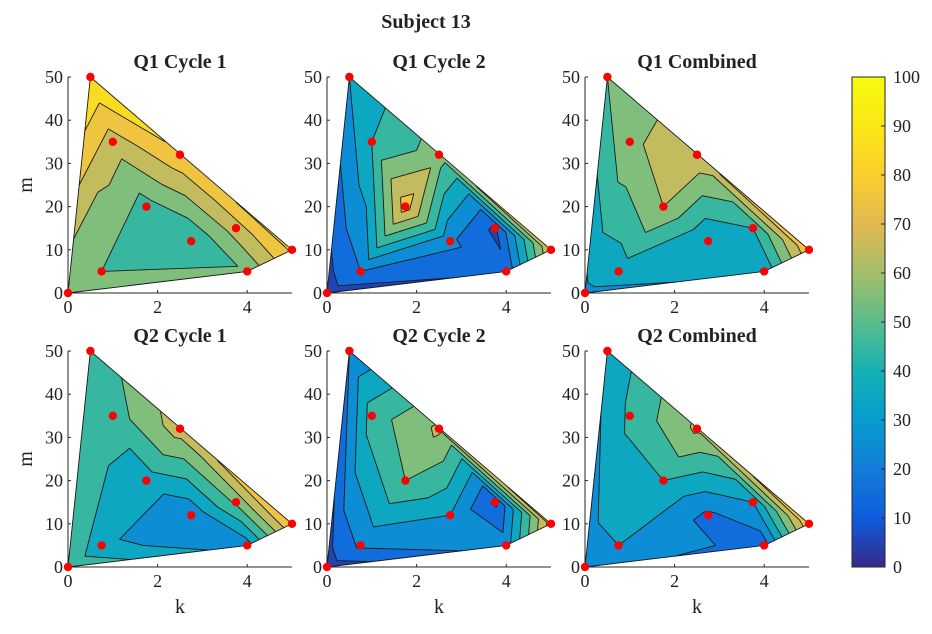 This screenshot has height=634, width=932. I want to click on colorbar-tick-label: 90, so click(902, 126).